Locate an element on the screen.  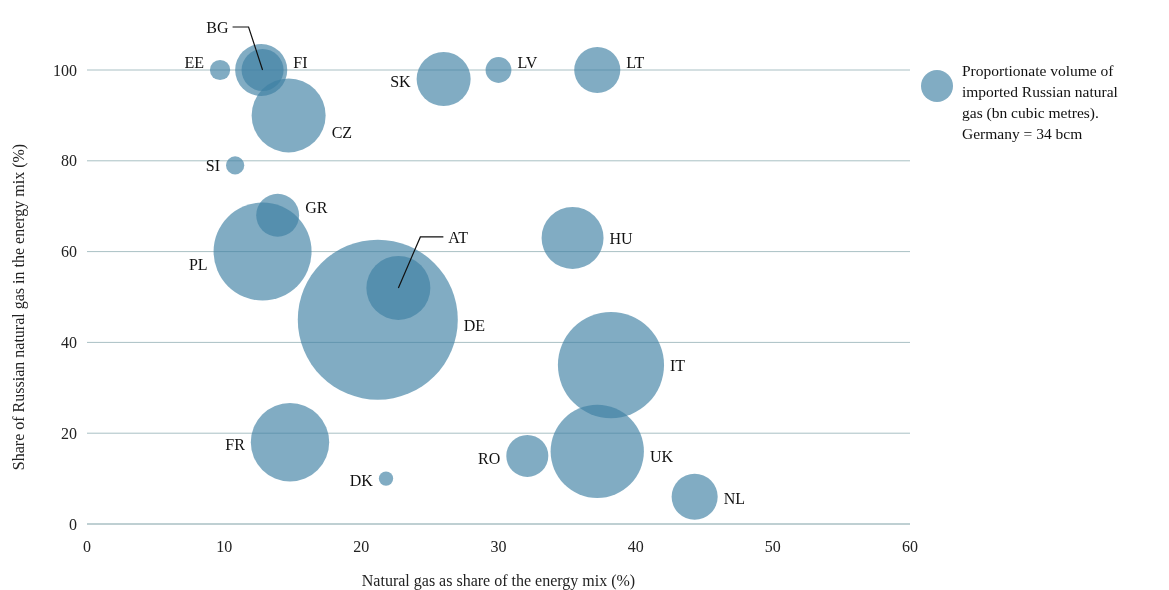
annotation: NL is located at coordinates (734, 499).